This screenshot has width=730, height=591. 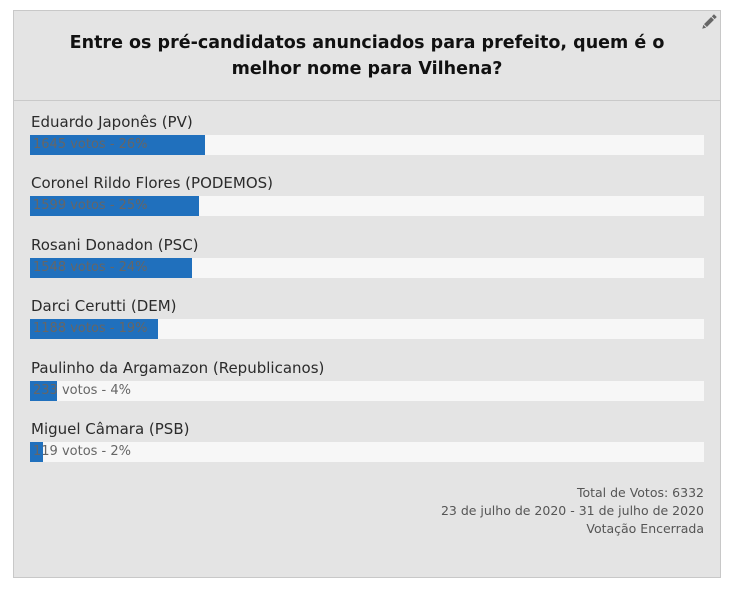 I want to click on result-text: 1599 votos - 25%, so click(x=90, y=206).